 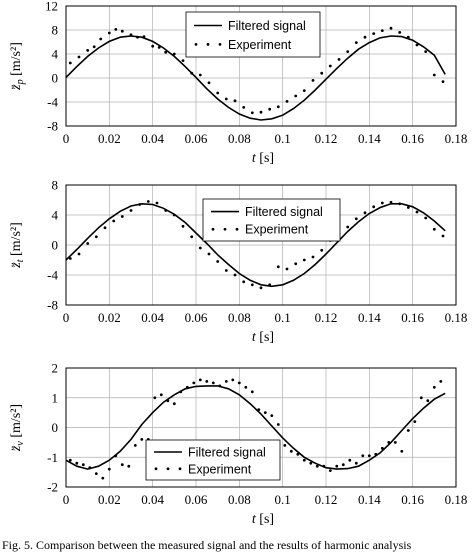 What do you see at coordinates (55, 30) in the screenshot?
I see `y-tick-label: 8` at bounding box center [55, 30].